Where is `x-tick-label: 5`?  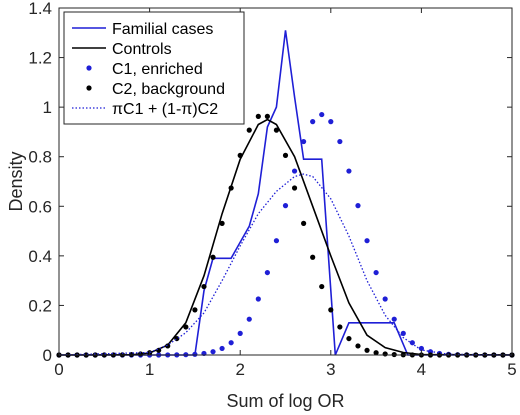 x-tick-label: 5 is located at coordinates (511, 369).